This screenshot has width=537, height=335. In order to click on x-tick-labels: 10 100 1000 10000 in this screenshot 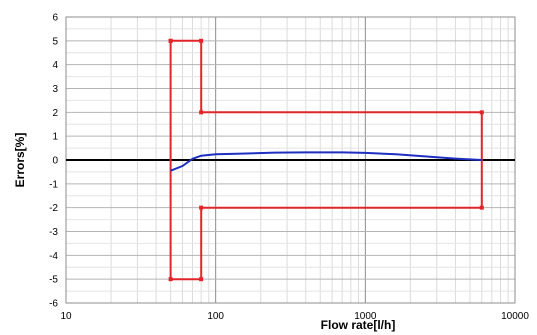, I will do `click(294, 316)`.